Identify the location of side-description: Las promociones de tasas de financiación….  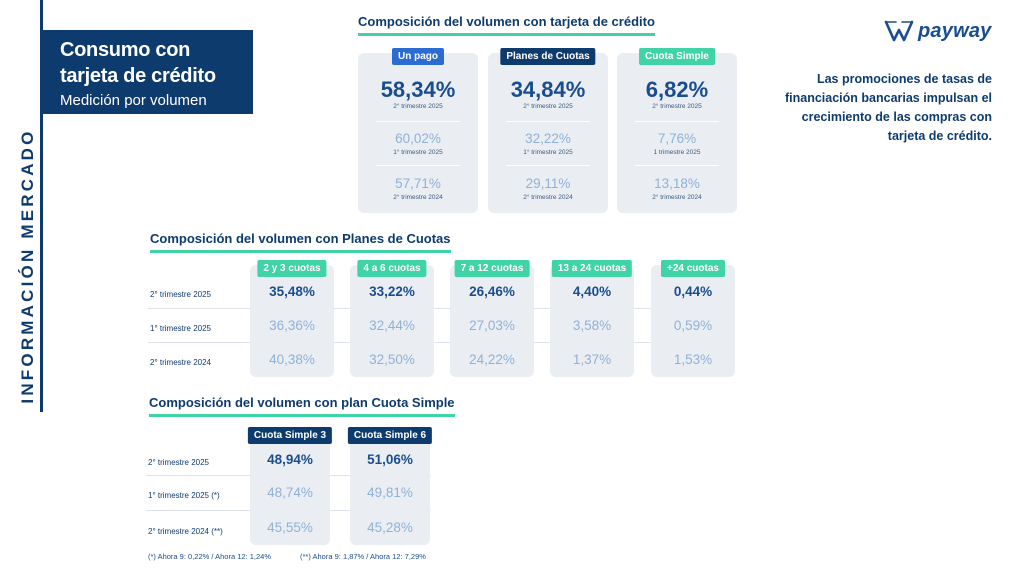
(888, 107).